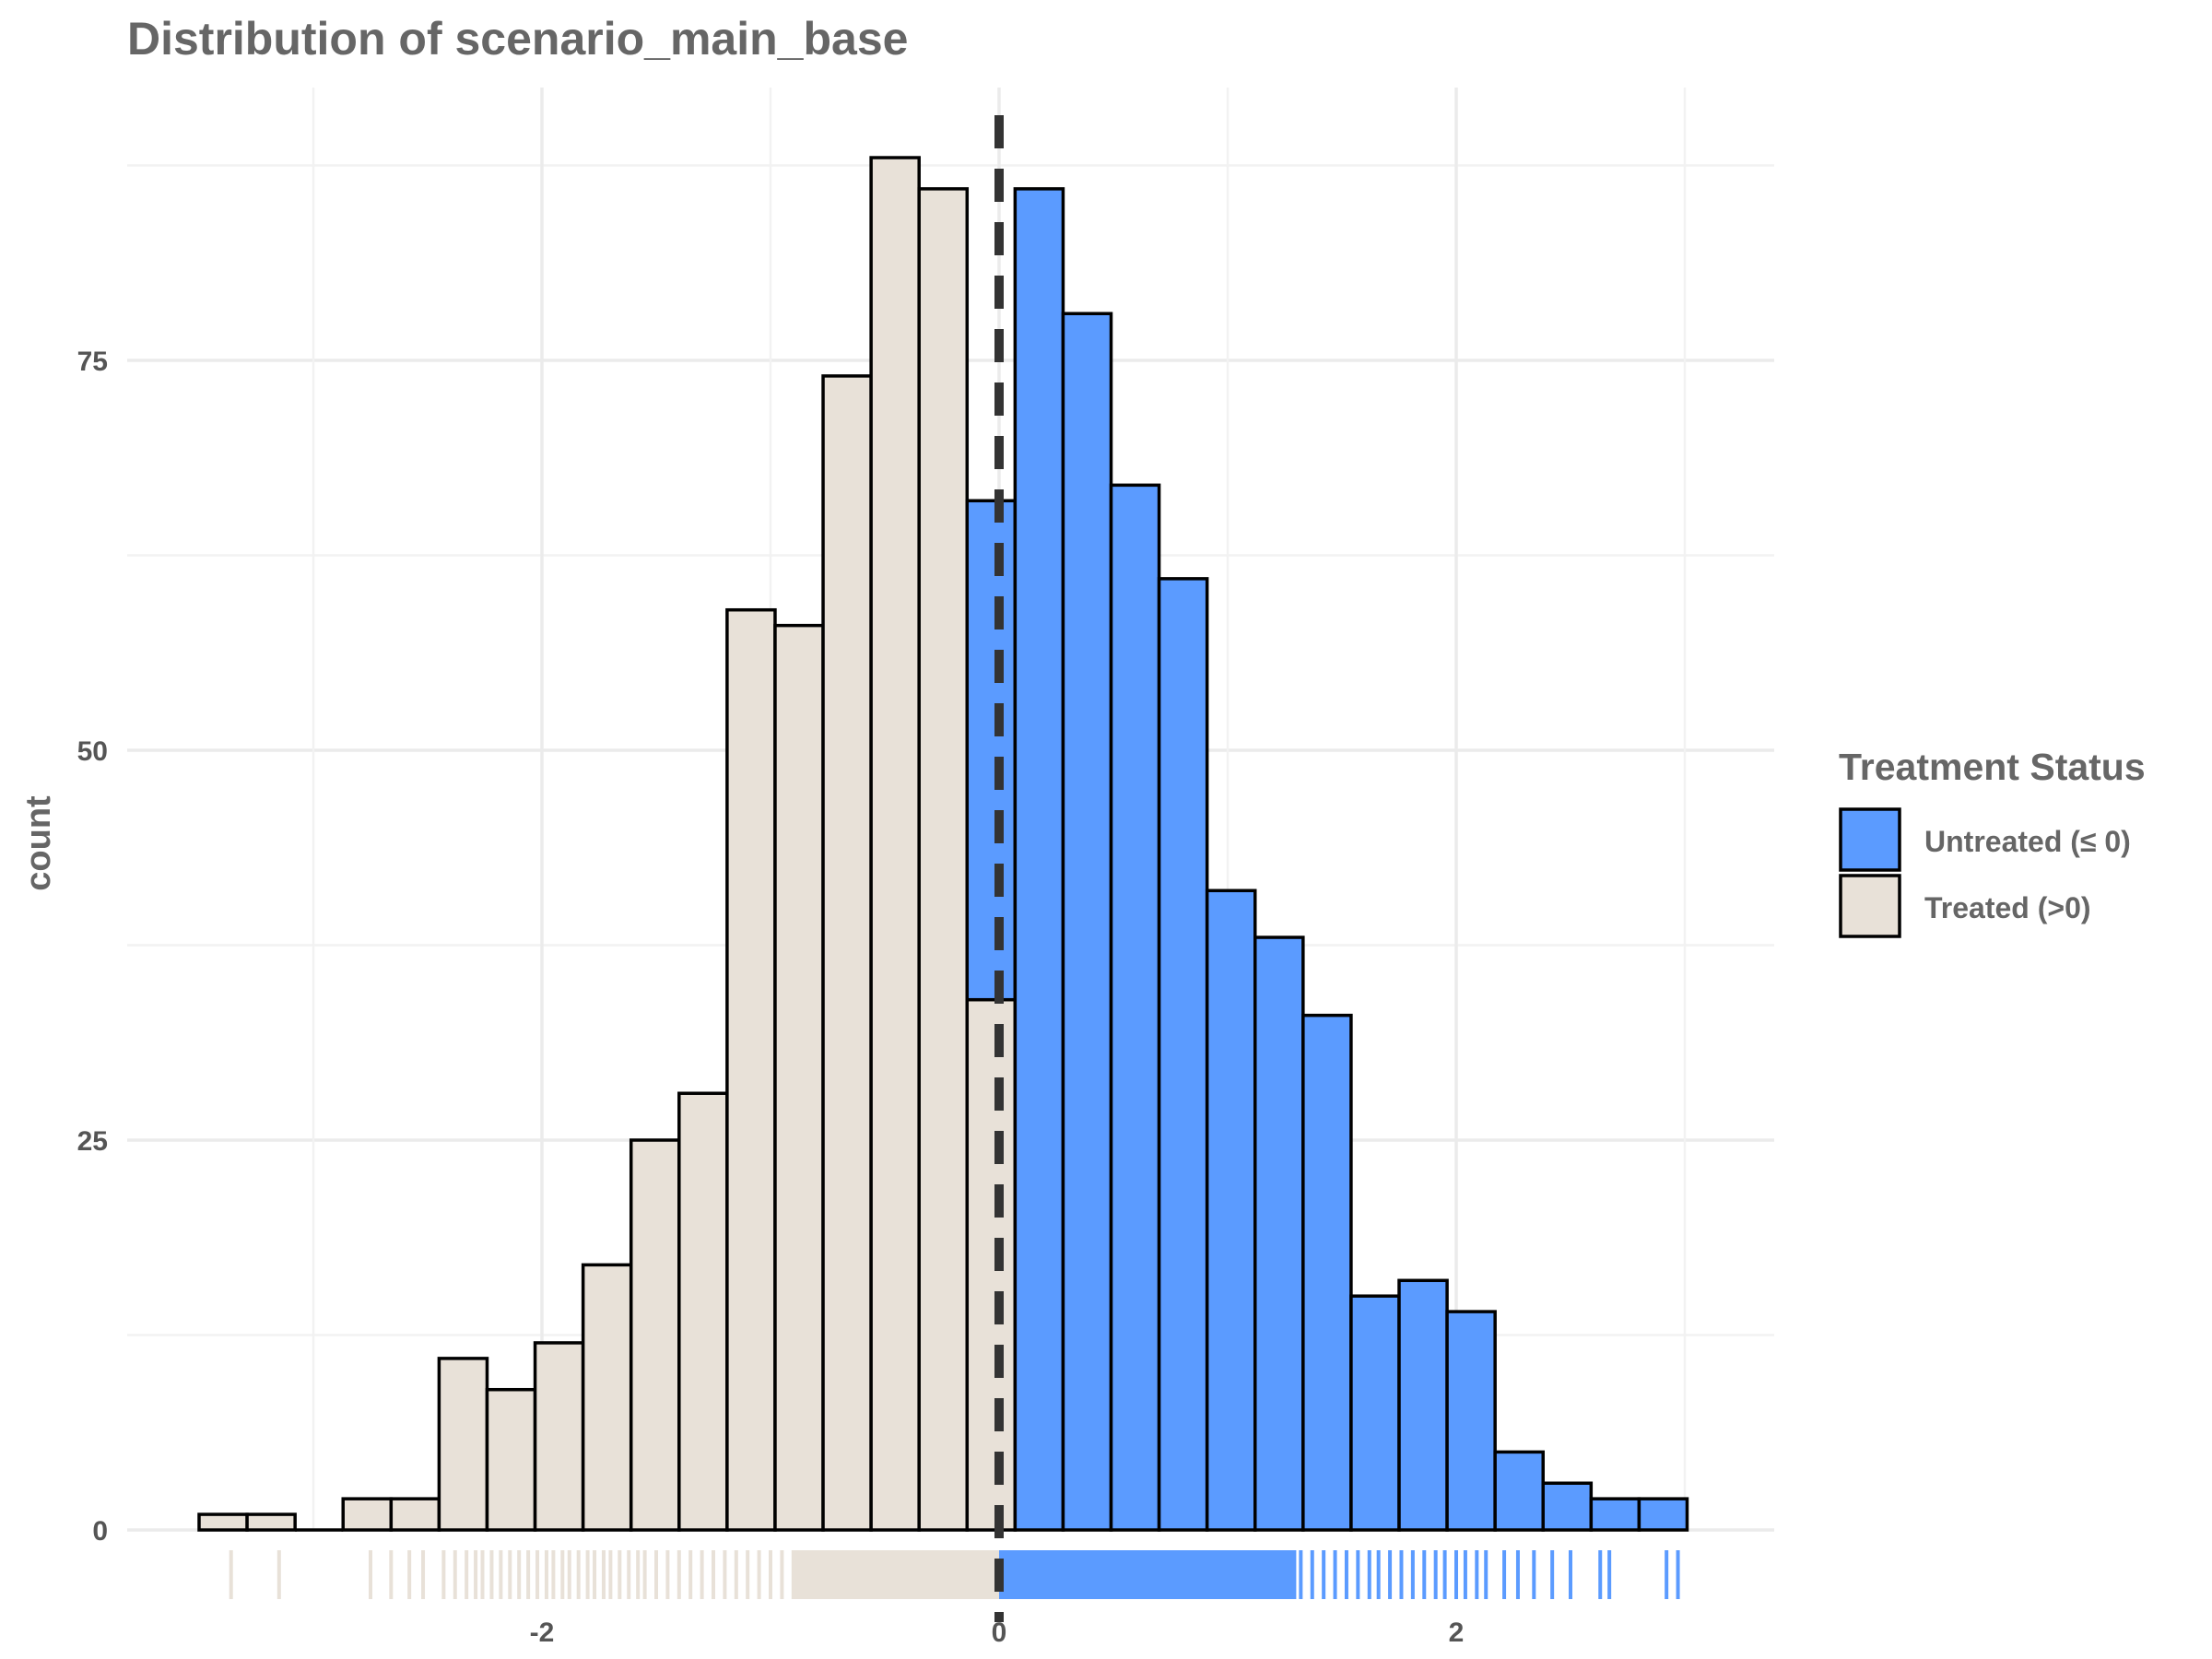 This screenshot has height=1659, width=2212. I want to click on x-axis-ticks: -2 0 2, so click(997, 1633).